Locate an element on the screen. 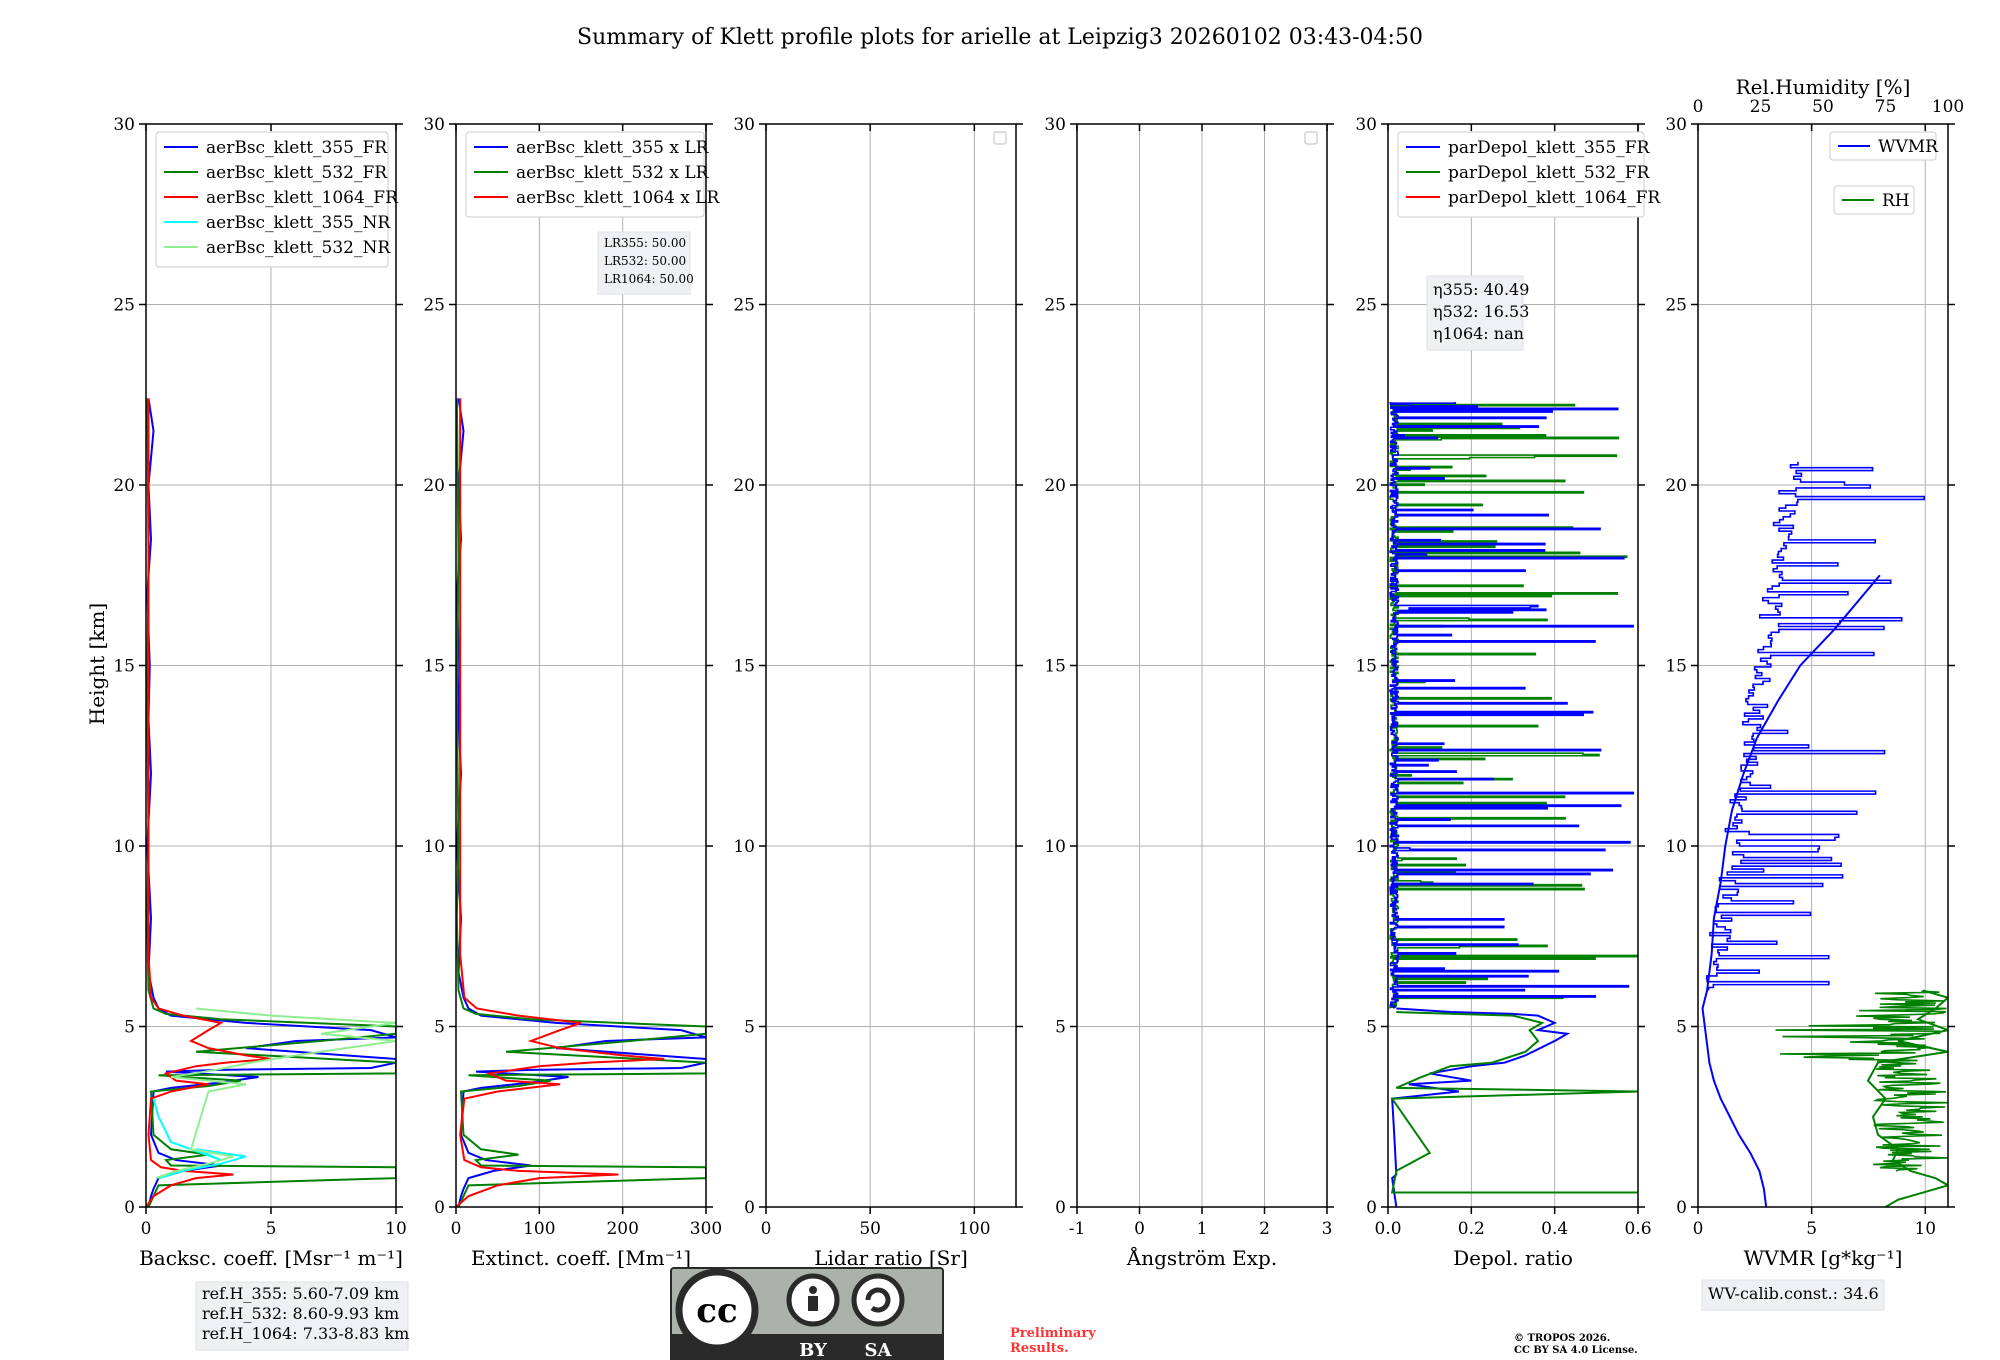 This screenshot has width=2000, height=1360. x-tick-label: 300 is located at coordinates (706, 1229).